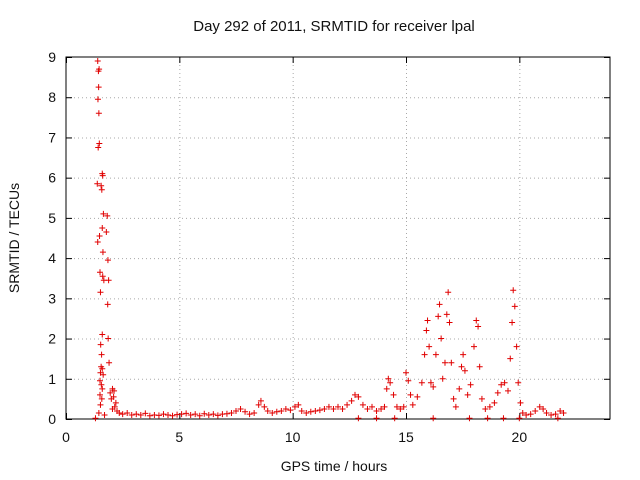  I want to click on y-tick-label: 4, so click(52, 258).